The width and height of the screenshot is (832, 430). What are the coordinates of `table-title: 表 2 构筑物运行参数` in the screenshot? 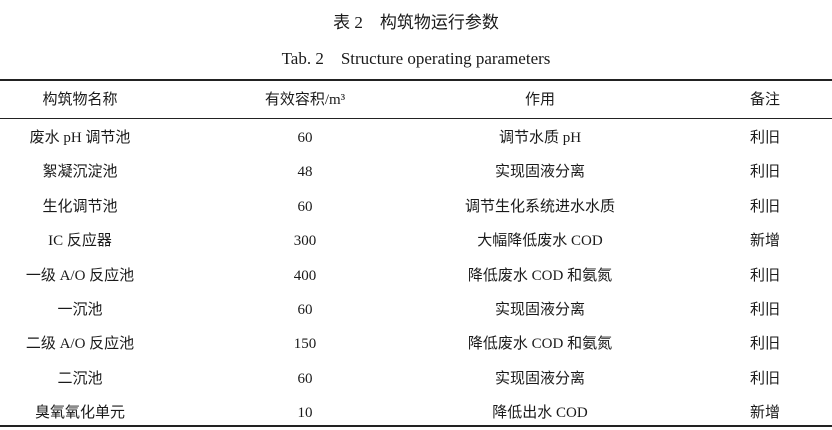 It's located at (416, 22).